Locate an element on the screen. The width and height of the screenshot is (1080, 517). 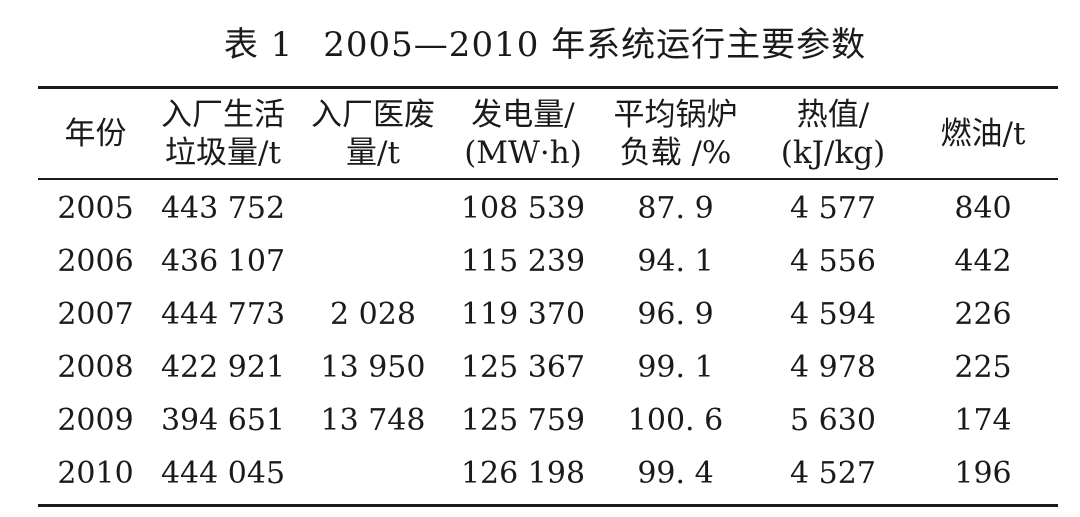
cell-domestic-waste: 394 651 is located at coordinates (223, 420).